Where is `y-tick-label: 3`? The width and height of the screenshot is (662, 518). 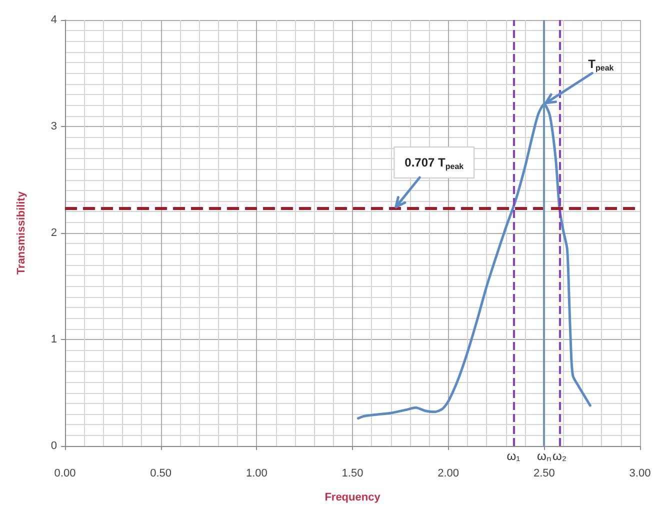
y-tick-label: 3 is located at coordinates (53, 126).